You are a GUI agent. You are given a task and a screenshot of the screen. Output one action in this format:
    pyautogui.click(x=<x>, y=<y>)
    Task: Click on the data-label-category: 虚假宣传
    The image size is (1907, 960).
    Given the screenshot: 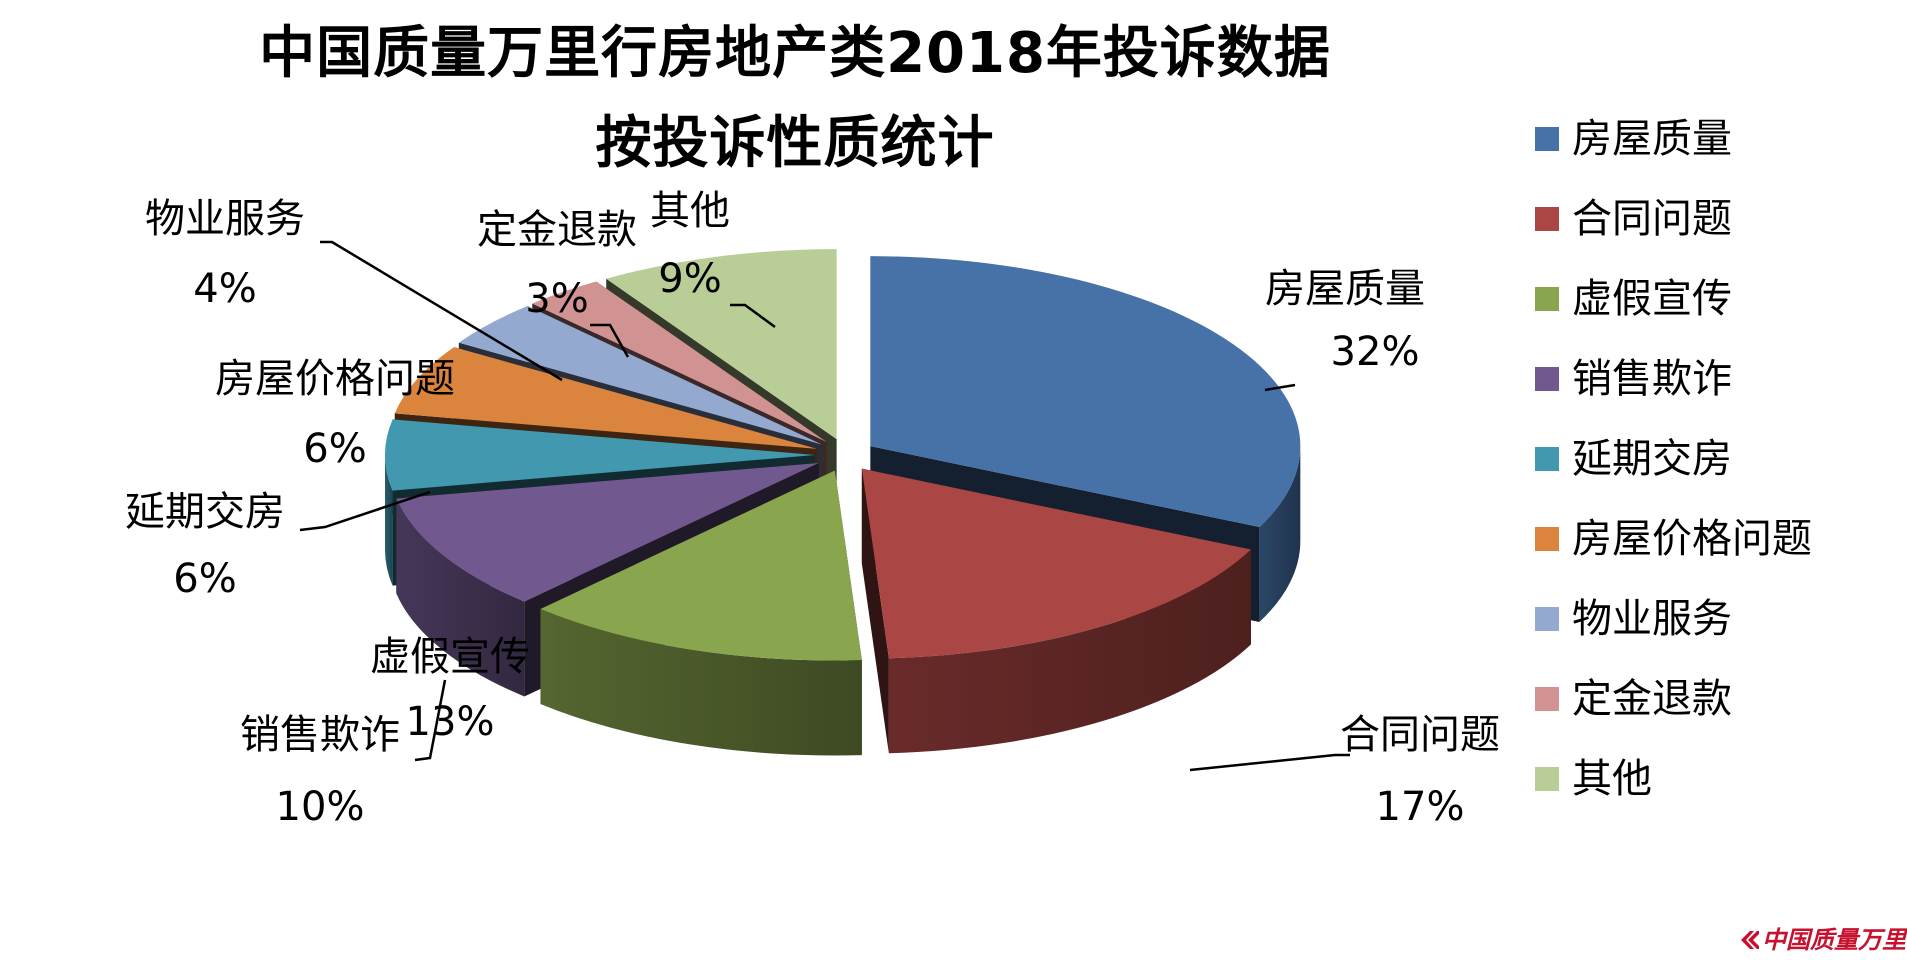 What is the action you would take?
    pyautogui.click(x=450, y=657)
    